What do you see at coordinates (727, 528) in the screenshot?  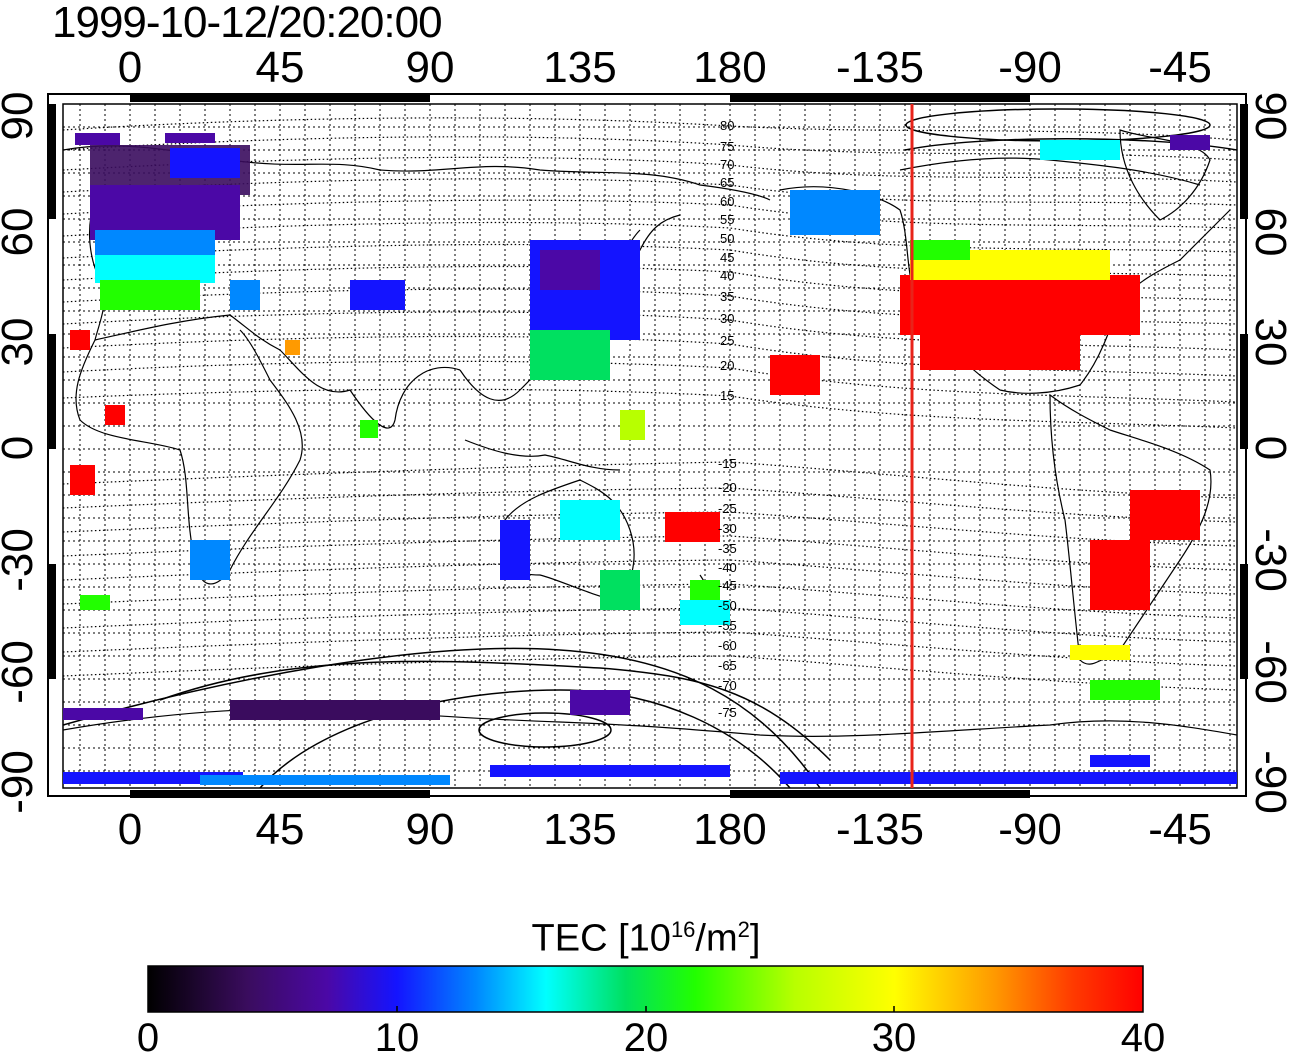 I see `contour-label: -30` at bounding box center [727, 528].